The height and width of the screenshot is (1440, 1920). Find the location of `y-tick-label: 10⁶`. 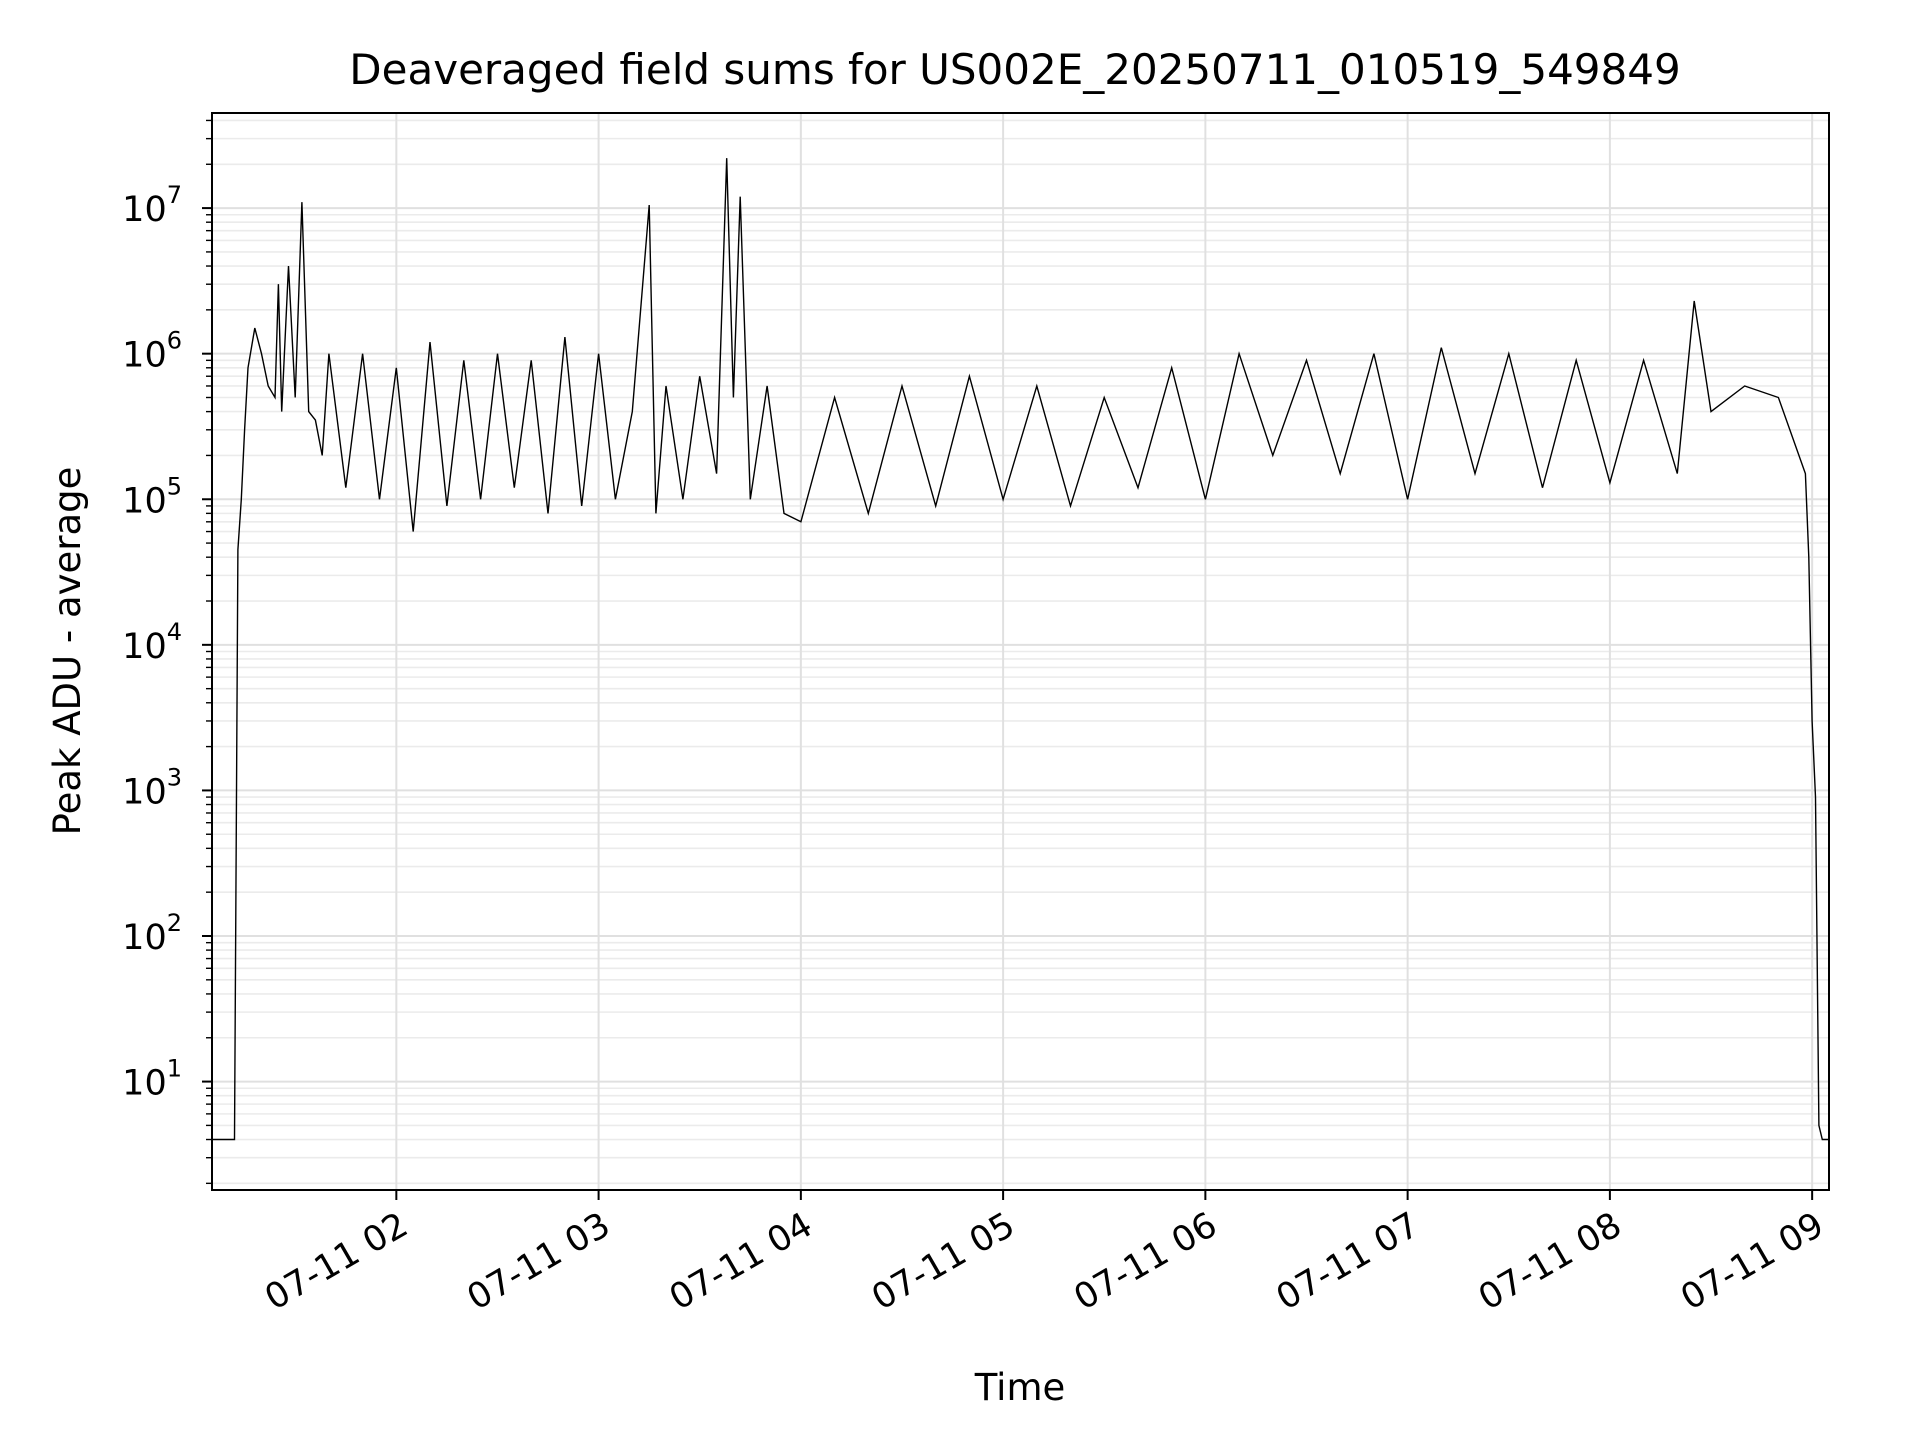

y-tick-label: 10⁶ is located at coordinates (152, 351).